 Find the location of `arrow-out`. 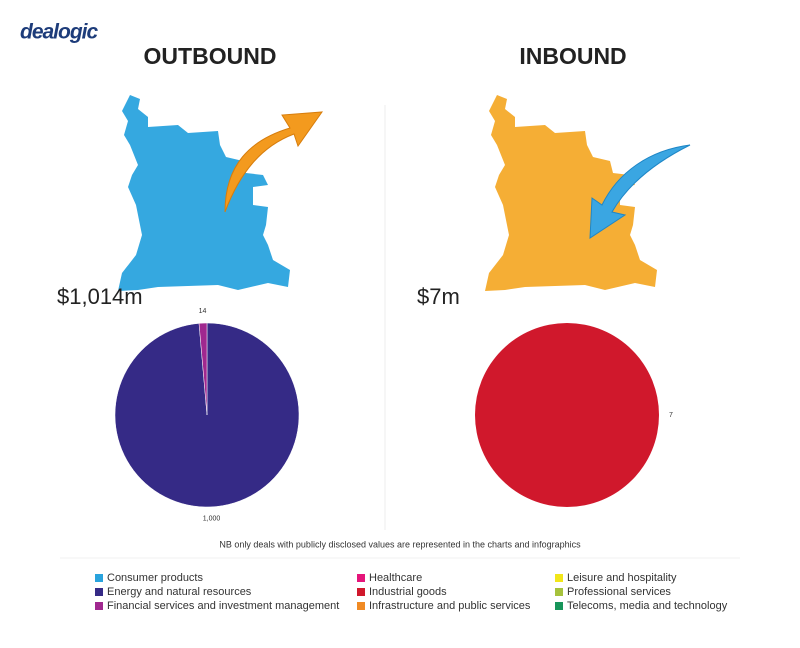

arrow-out is located at coordinates (274, 162).